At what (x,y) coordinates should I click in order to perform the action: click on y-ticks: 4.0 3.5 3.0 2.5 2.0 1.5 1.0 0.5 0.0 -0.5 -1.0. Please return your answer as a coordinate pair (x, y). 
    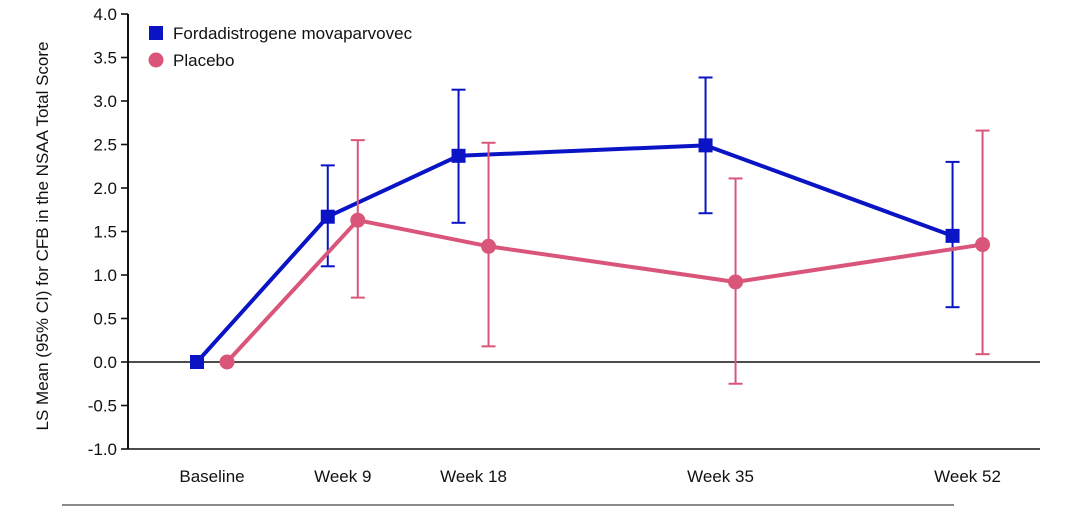
    Looking at the image, I should click on (108, 232).